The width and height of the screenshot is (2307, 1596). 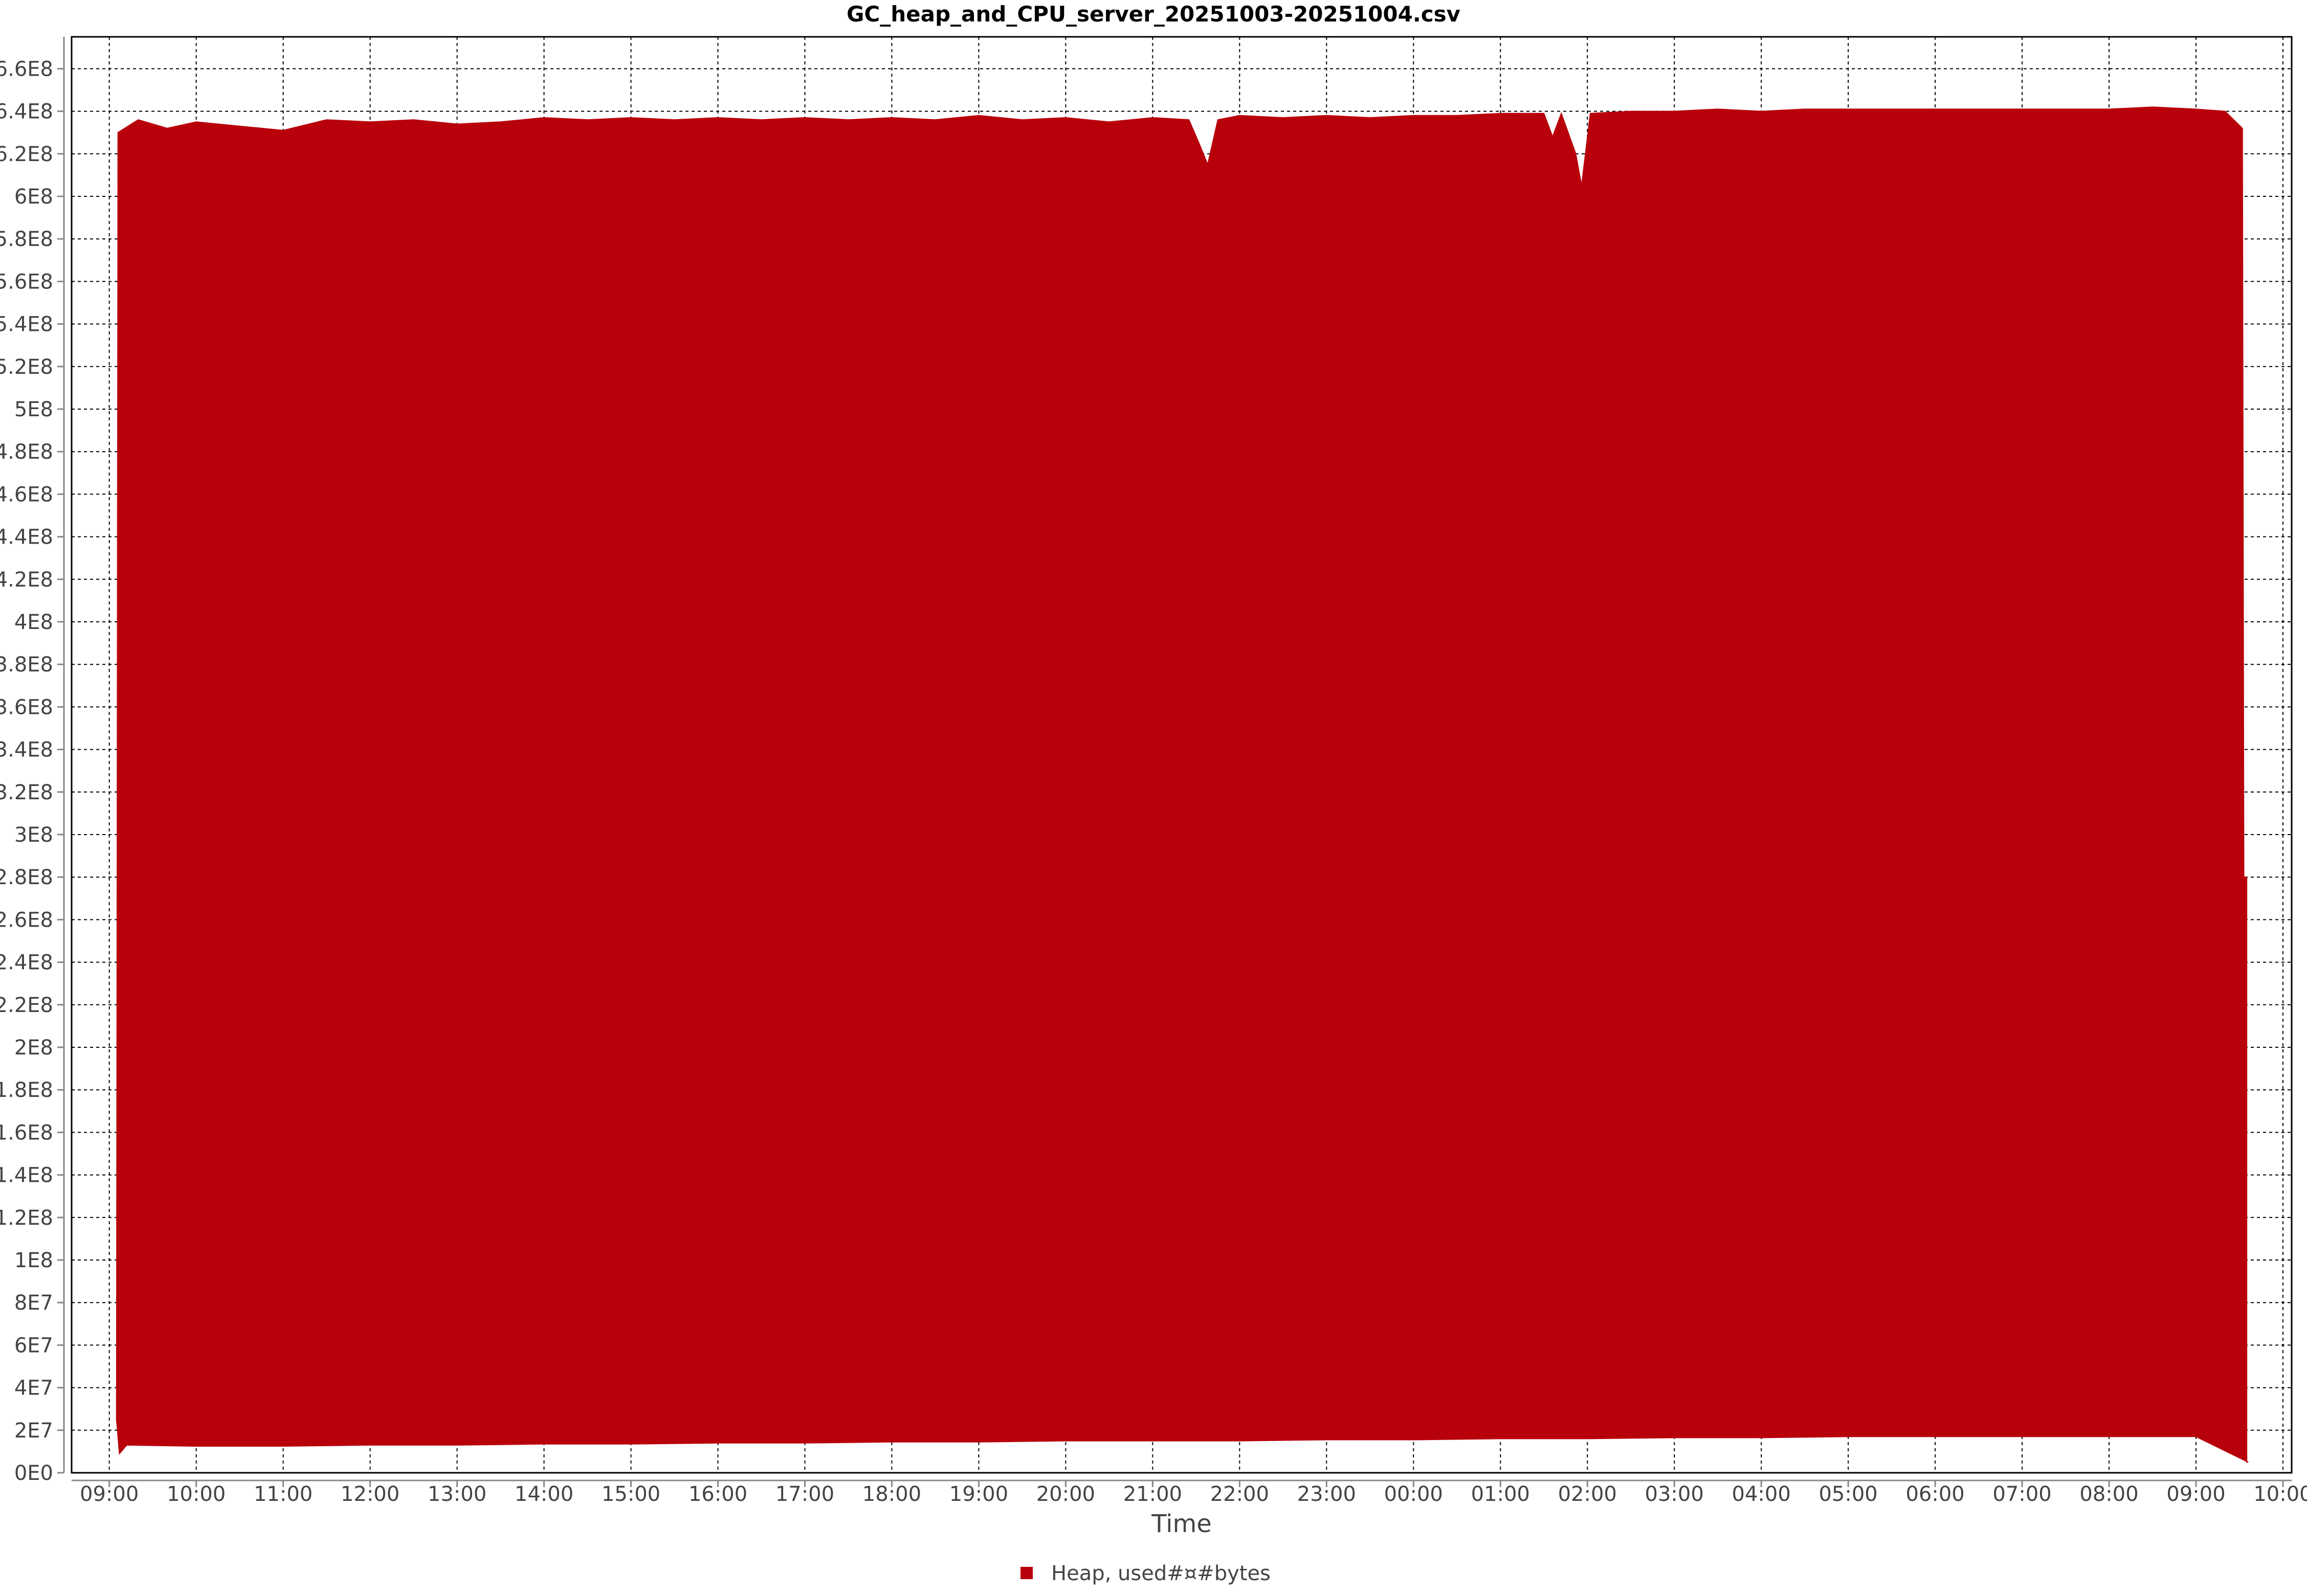 What do you see at coordinates (26, 920) in the screenshot?
I see `y-tick-label: 2.6E8` at bounding box center [26, 920].